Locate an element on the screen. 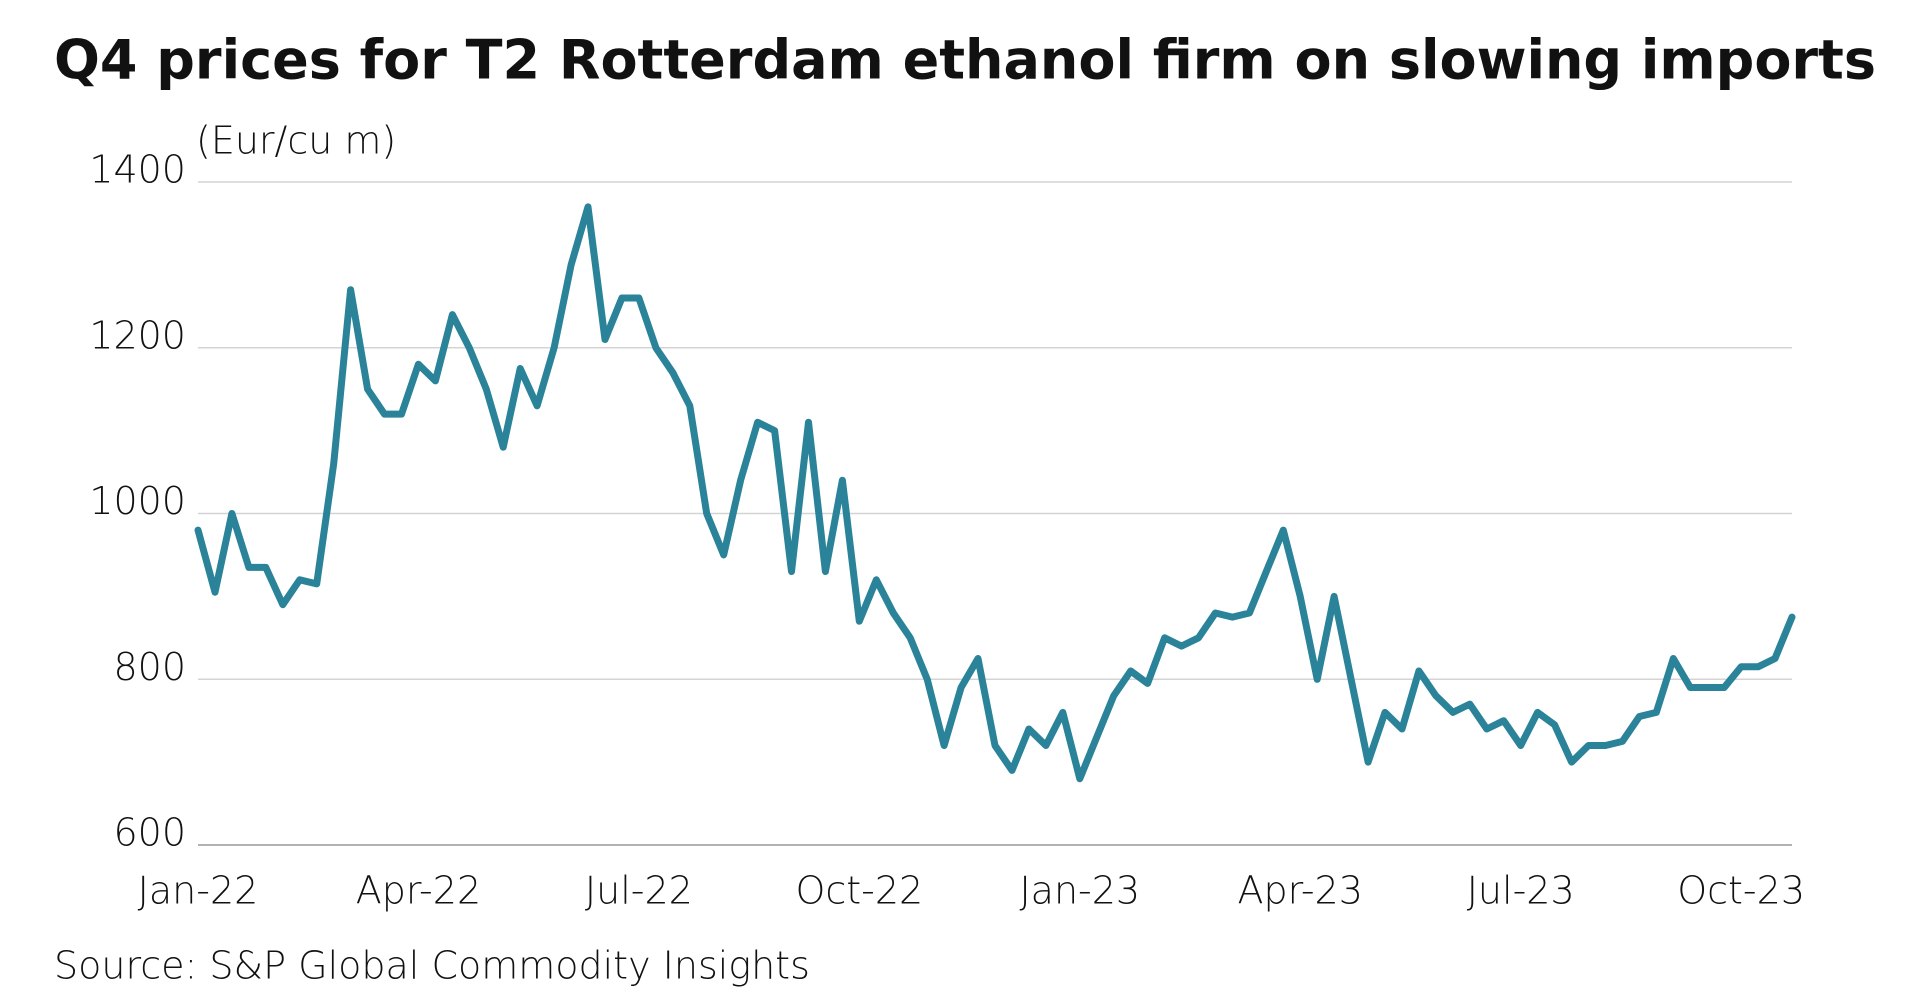 This screenshot has height=1005, width=1920. y-tick-label: 1200 is located at coordinates (137, 335).